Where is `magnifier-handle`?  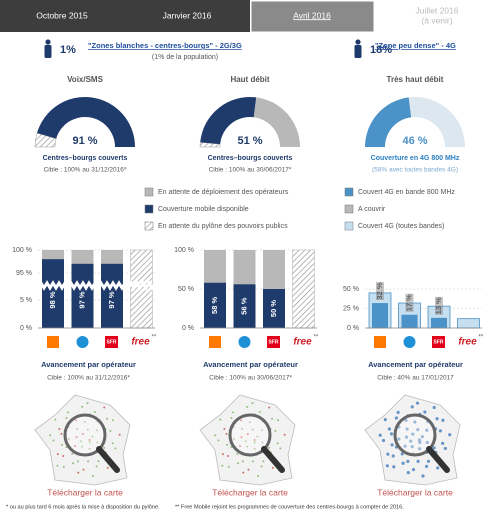
magnifier-handle is located at coordinates (438, 459).